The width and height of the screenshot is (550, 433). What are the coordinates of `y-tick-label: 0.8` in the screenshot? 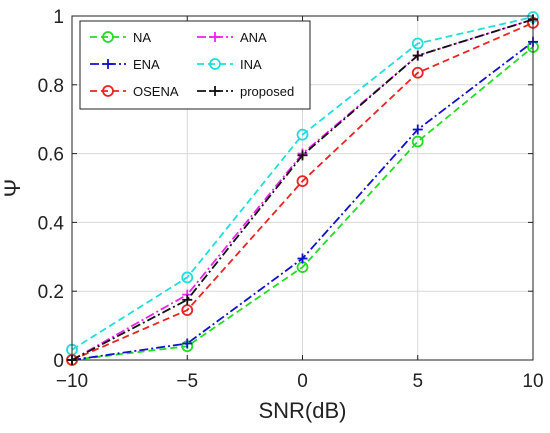 It's located at (51, 86).